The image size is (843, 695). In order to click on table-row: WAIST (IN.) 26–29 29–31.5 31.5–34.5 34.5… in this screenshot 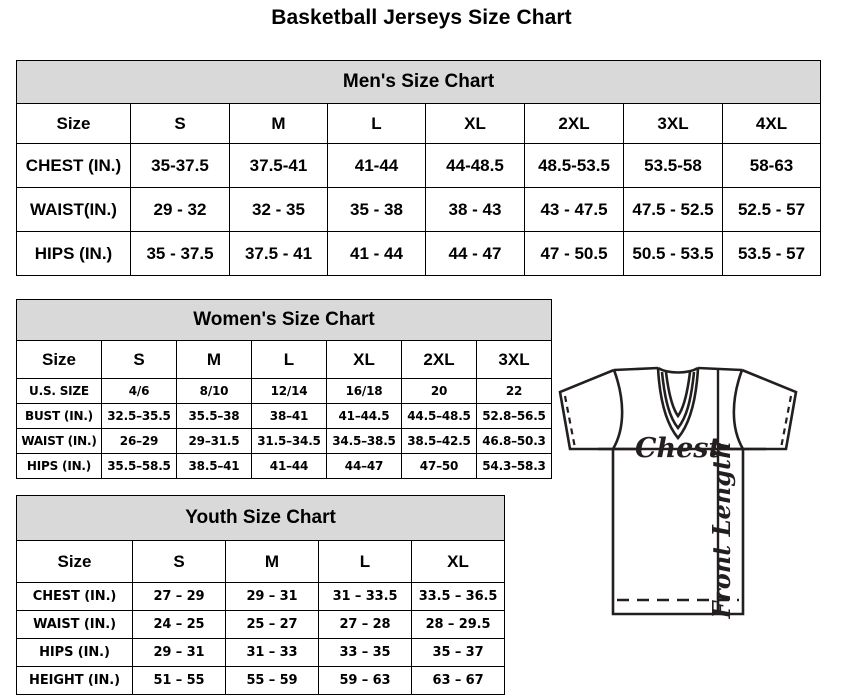, I will do `click(284, 441)`.